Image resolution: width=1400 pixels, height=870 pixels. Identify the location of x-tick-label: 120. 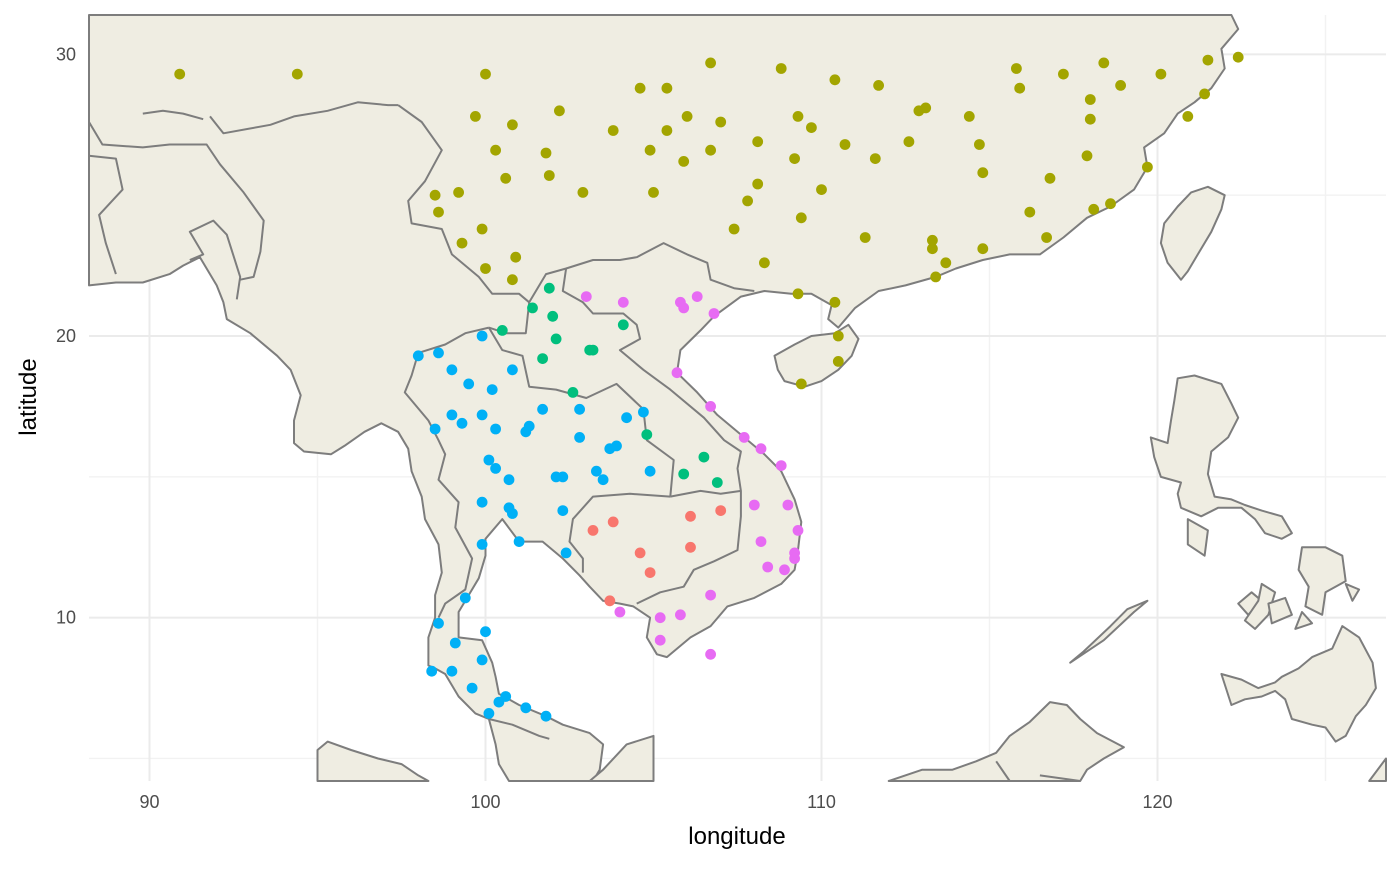
(1157, 802).